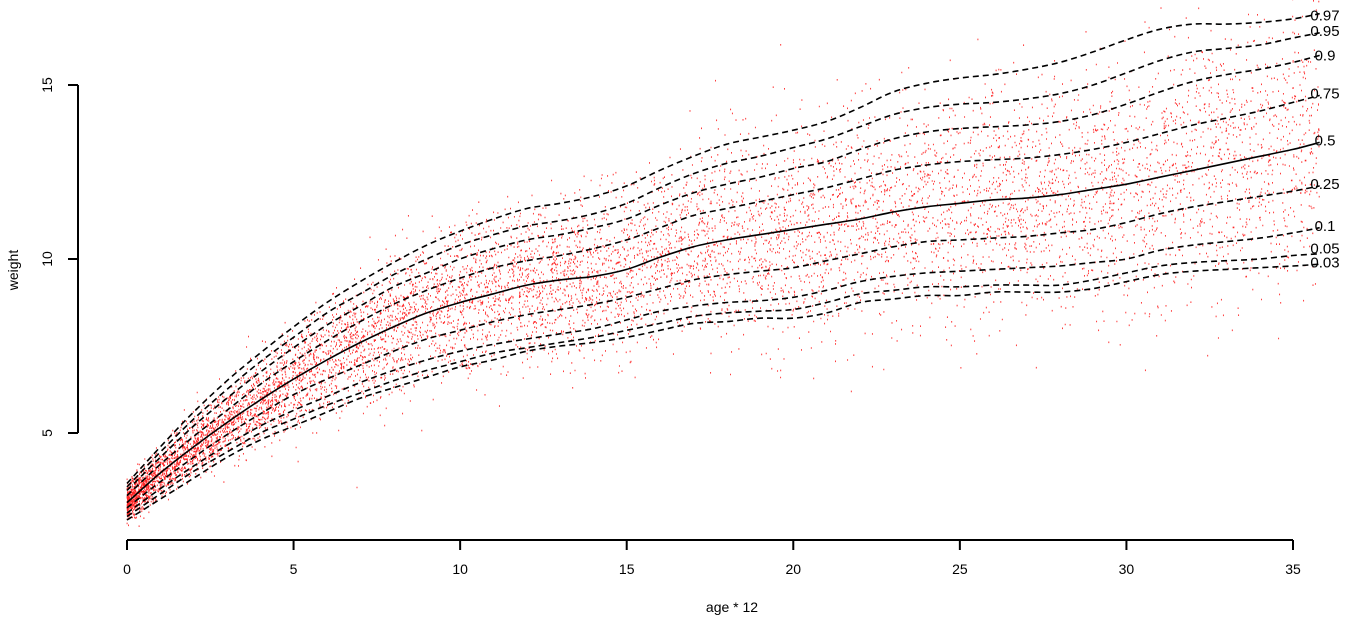 The width and height of the screenshot is (1366, 621). Describe the element at coordinates (1325, 55) in the screenshot. I see `centile-label-0-9: 0.9` at that location.